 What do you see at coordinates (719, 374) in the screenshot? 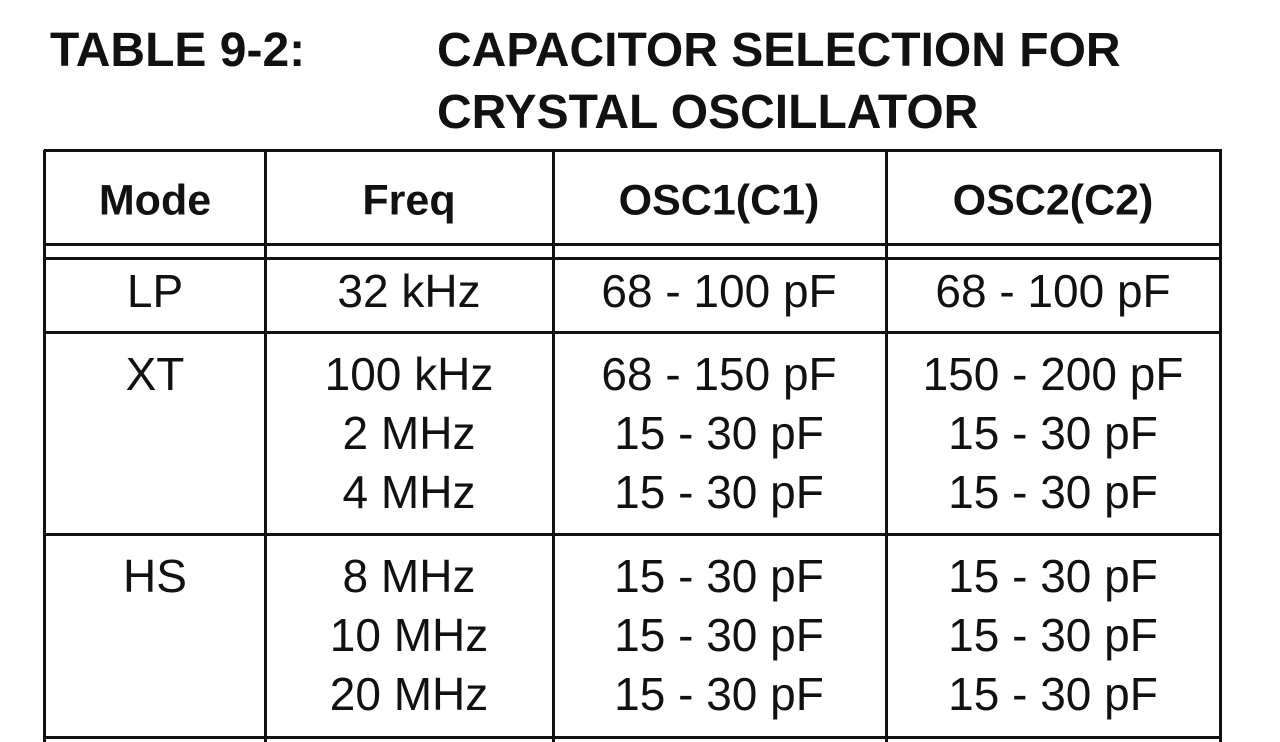
I see `data-cell: 68 - 150 pF` at bounding box center [719, 374].